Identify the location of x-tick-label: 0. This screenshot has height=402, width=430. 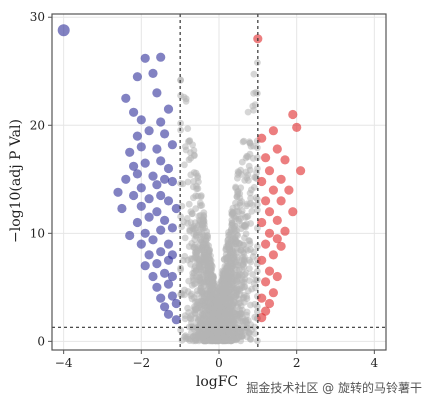
(219, 363).